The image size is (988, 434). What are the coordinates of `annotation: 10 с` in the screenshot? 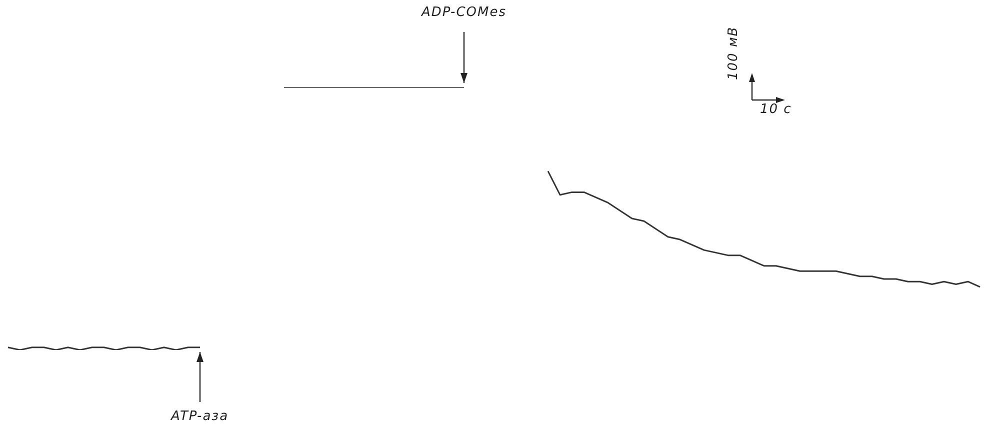 It's located at (776, 109).